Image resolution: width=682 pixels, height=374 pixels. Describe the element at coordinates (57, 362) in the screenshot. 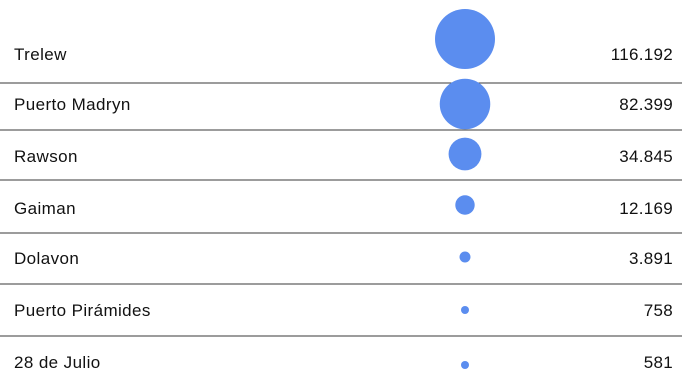

I see `row-name-label: 28 de Julio` at that location.